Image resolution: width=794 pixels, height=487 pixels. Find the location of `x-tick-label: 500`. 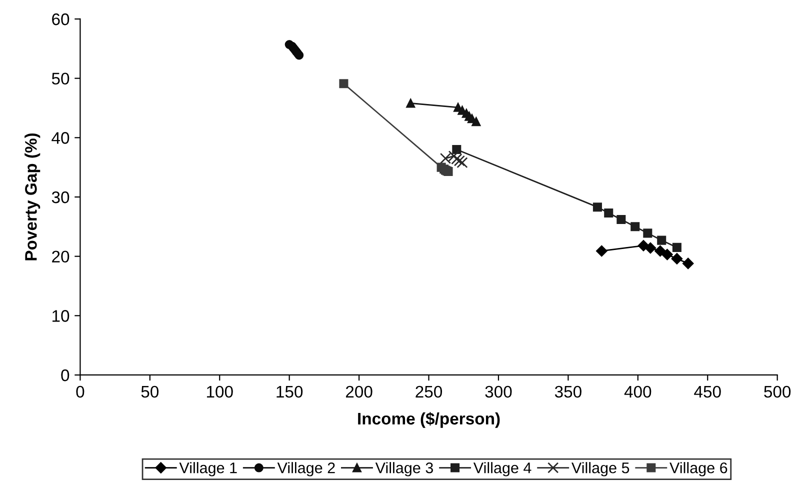

x-tick-label: 500 is located at coordinates (777, 392).